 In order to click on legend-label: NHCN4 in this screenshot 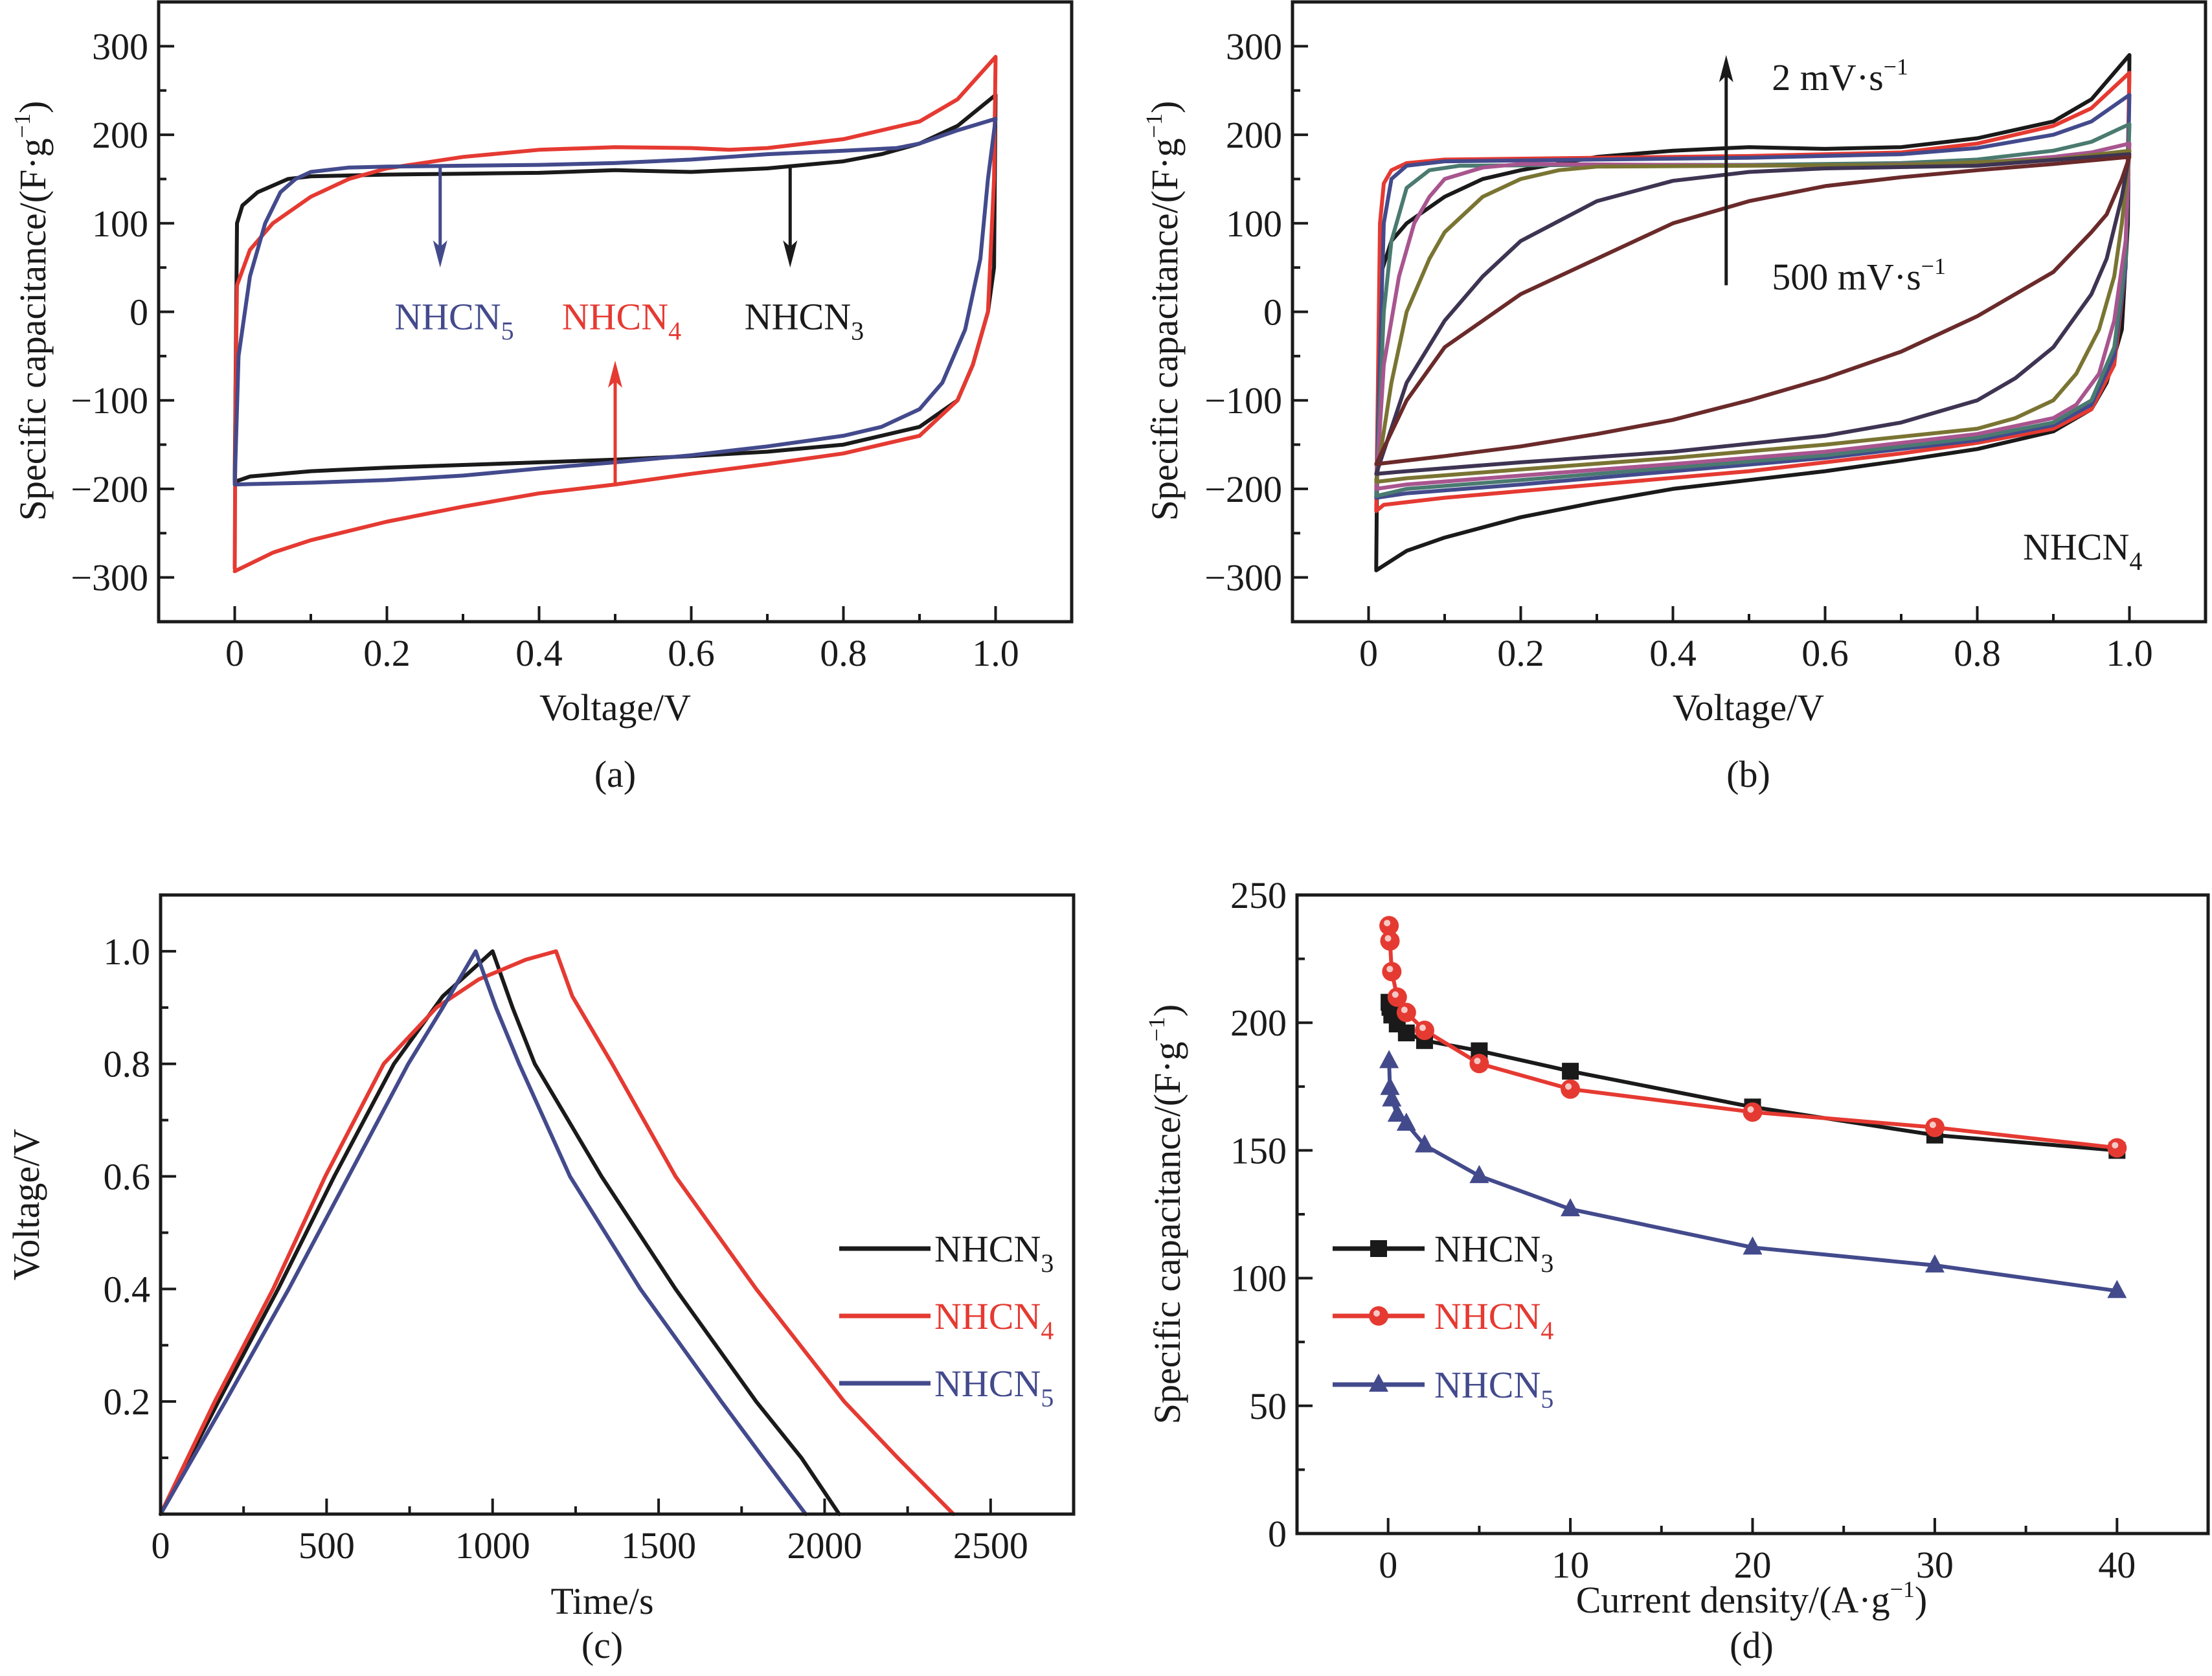, I will do `click(1494, 1320)`.